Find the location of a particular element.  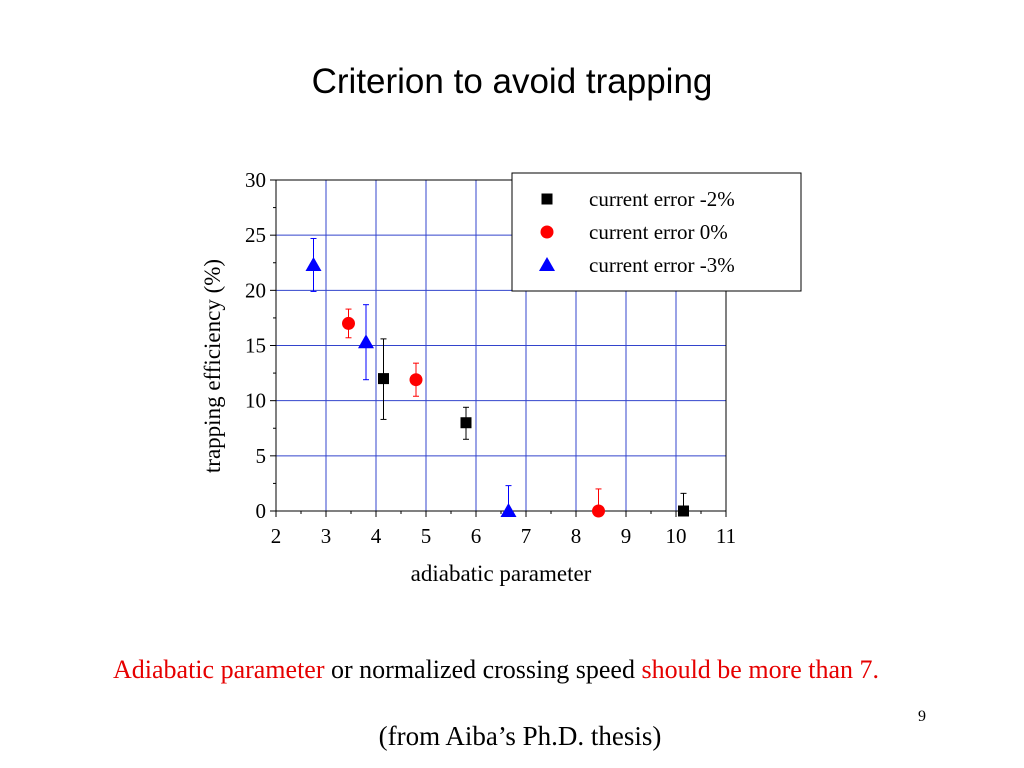

x-tick-label: 7 is located at coordinates (526, 536).